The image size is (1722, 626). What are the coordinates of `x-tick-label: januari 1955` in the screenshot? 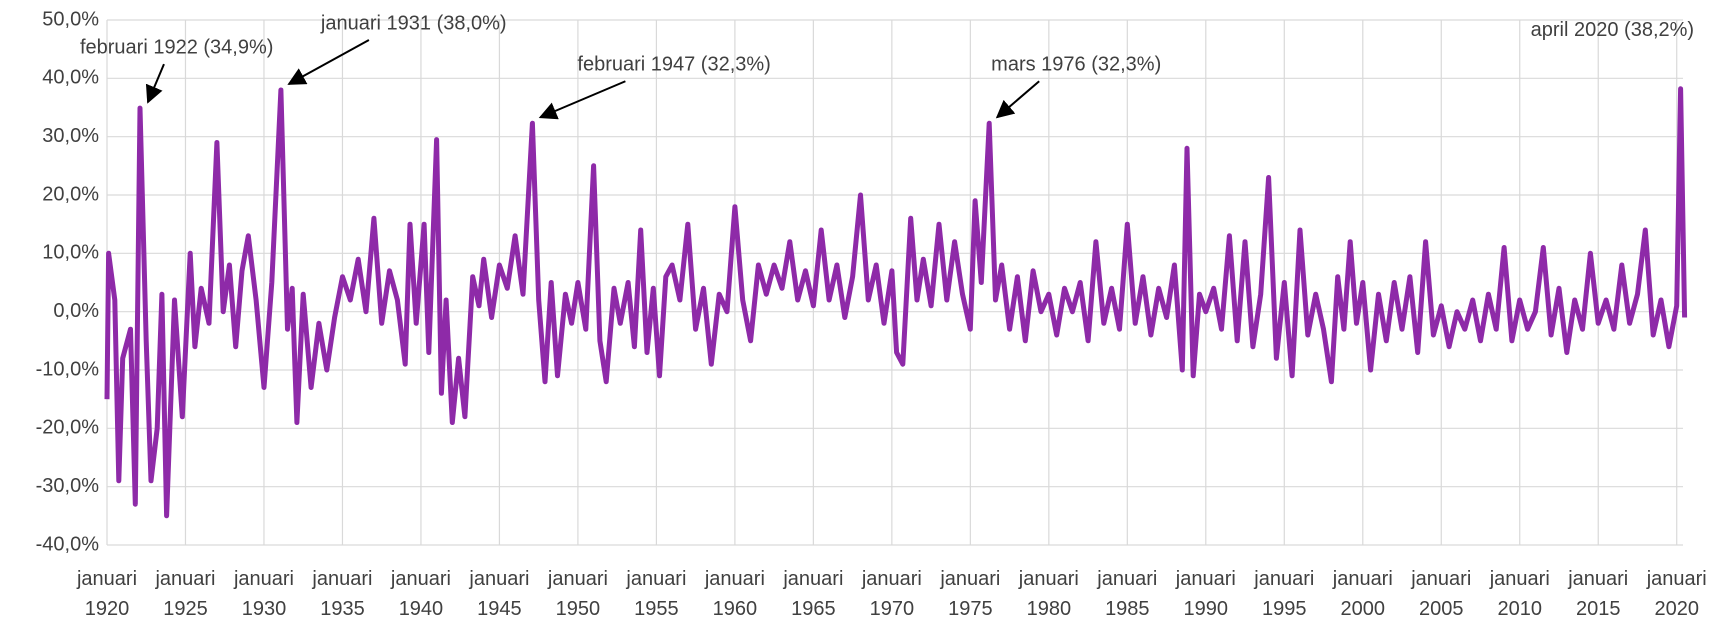 It's located at (655, 594).